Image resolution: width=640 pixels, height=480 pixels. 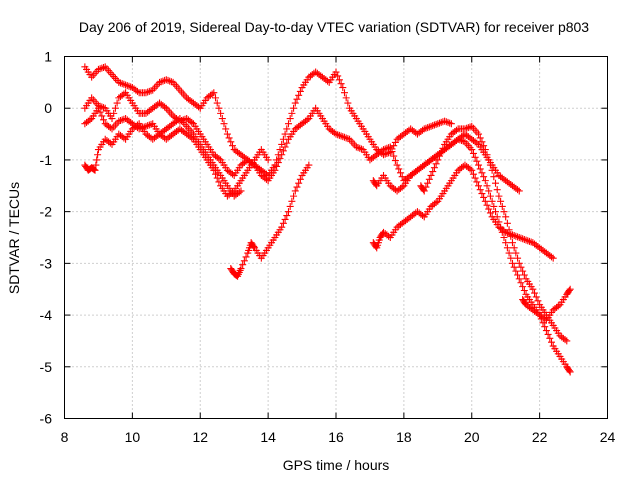 I want to click on x-tick-label: 24, so click(x=608, y=437).